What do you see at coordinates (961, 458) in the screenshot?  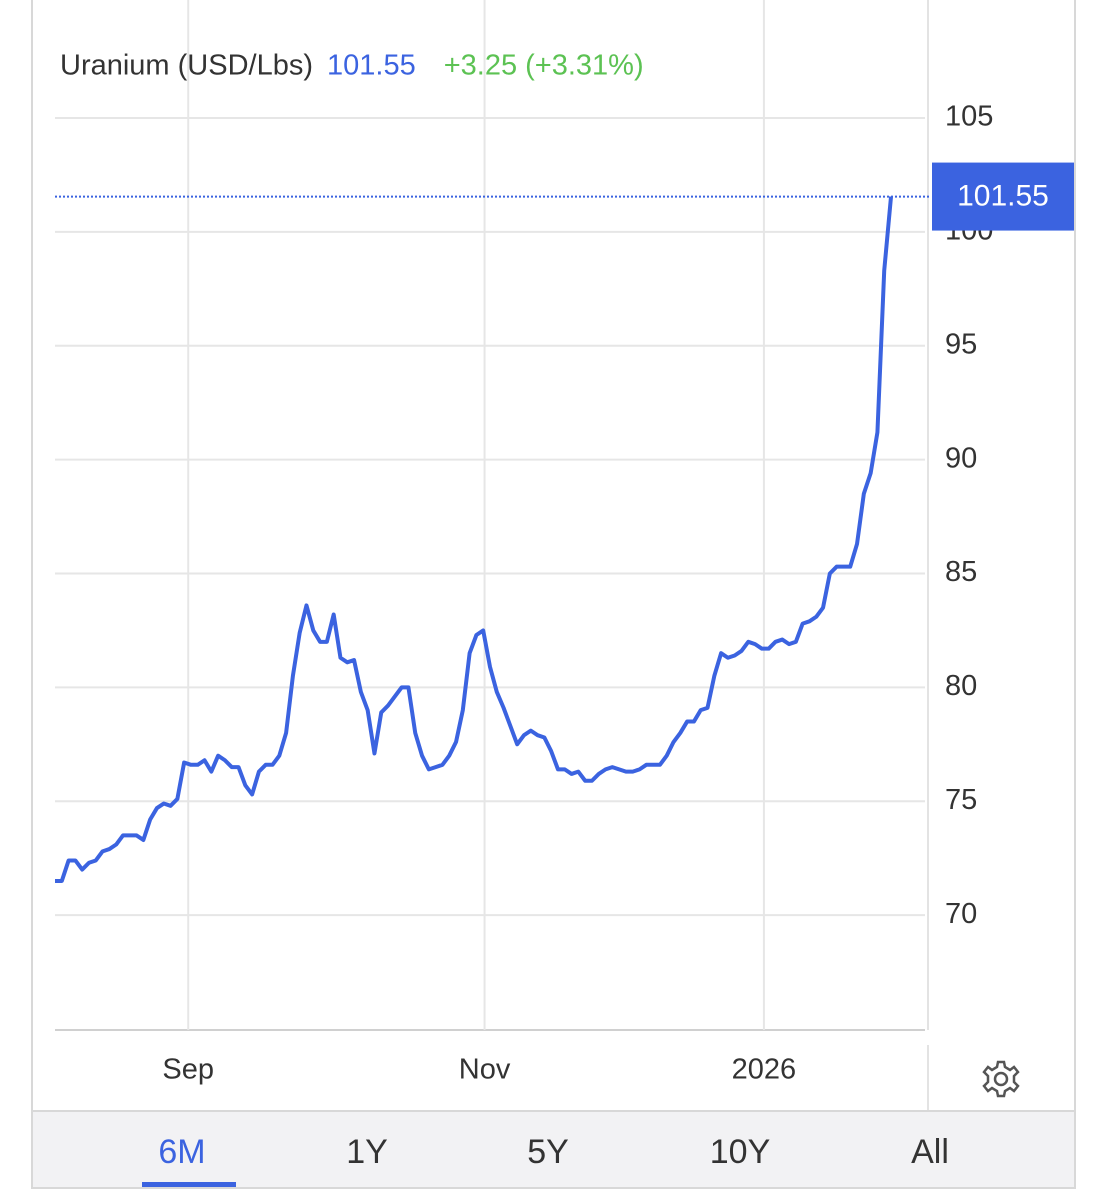 I see `y-tick-label: 90` at bounding box center [961, 458].